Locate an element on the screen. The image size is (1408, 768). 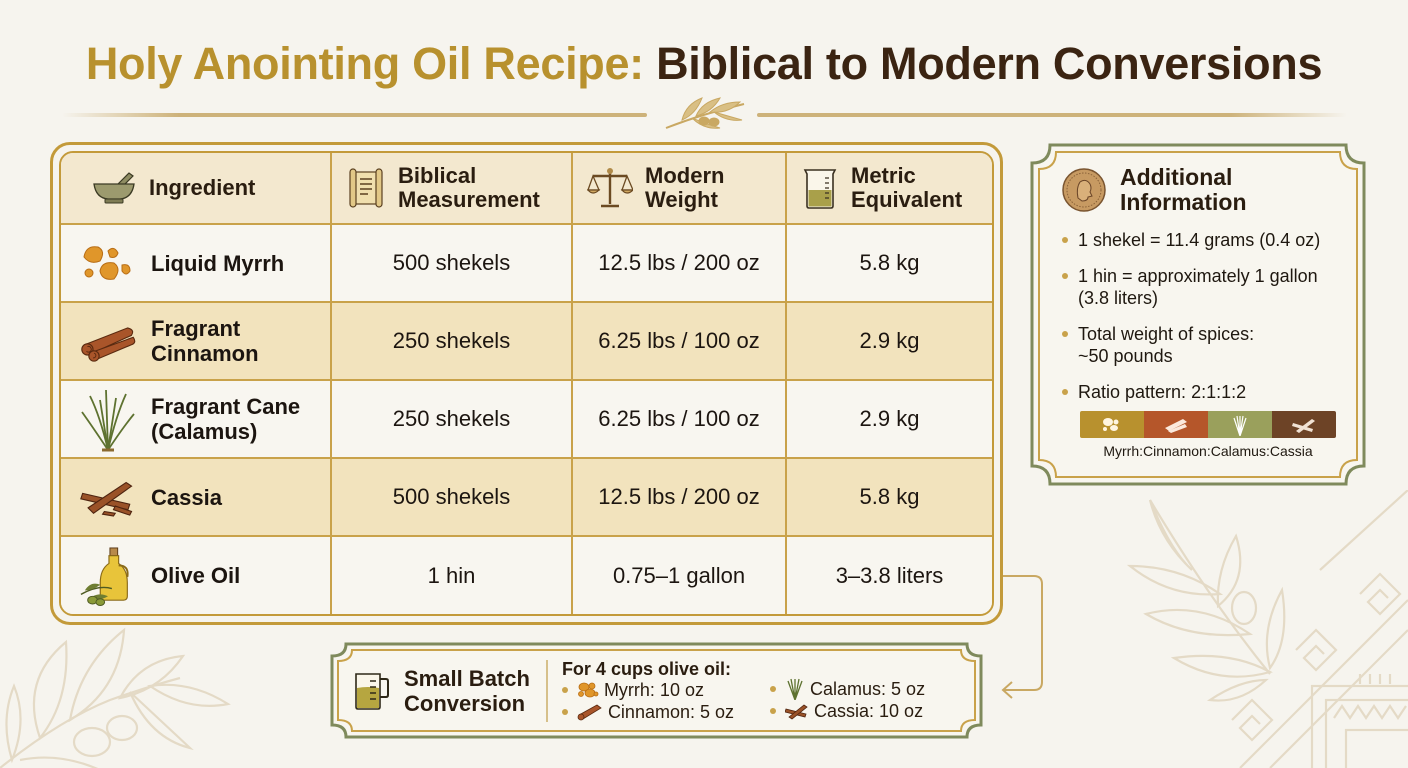
ratio-segment-myrrh is located at coordinates (1112, 424).